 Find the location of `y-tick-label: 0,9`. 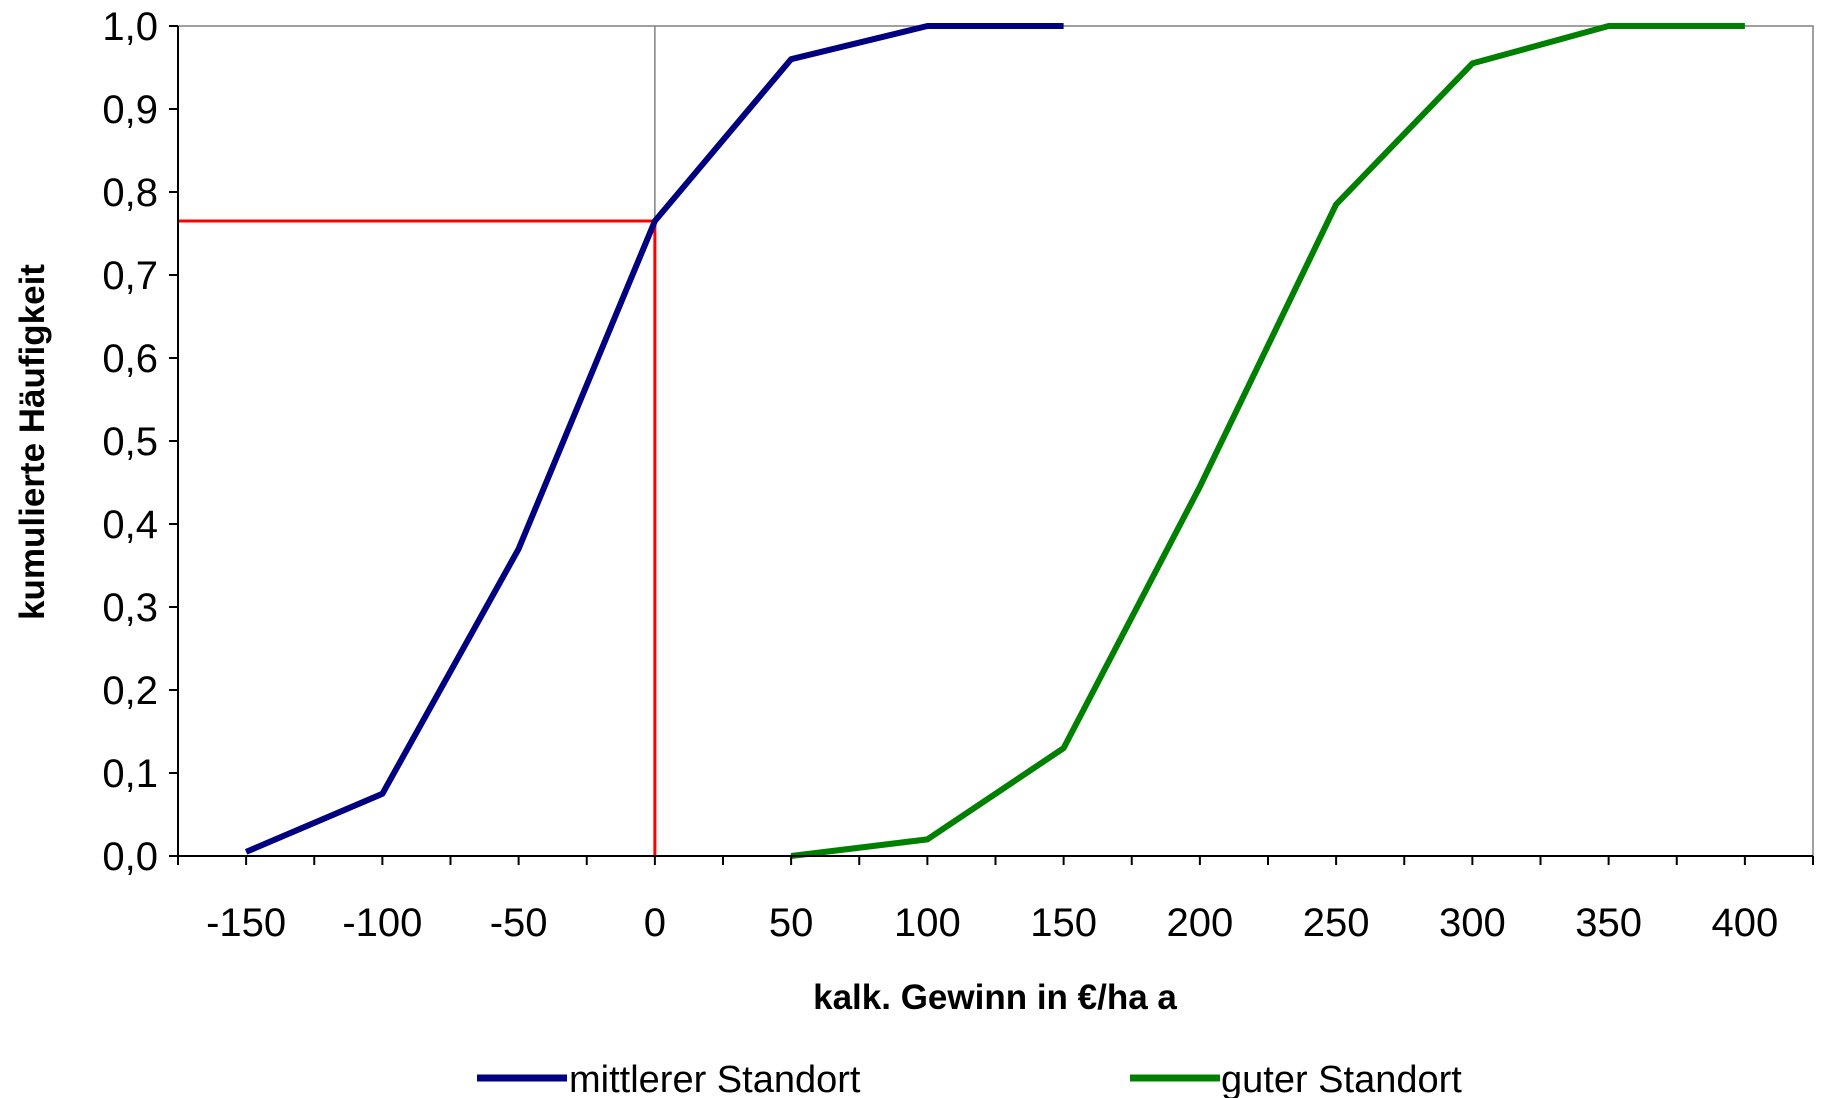

y-tick-label: 0,9 is located at coordinates (130, 110).